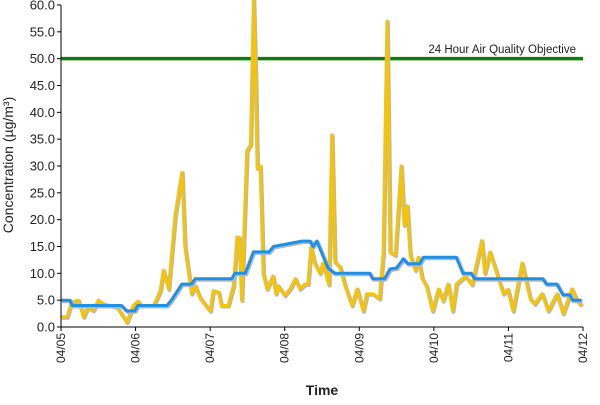 This screenshot has width=600, height=405. Describe the element at coordinates (508, 347) in the screenshot. I see `x-tick-label: 04/11` at that location.